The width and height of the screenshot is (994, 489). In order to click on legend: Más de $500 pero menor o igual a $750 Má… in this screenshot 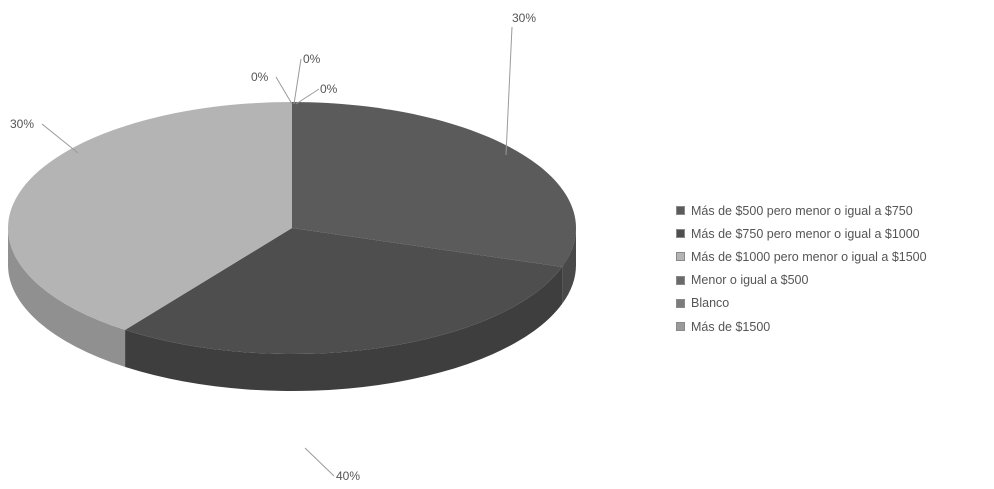, I will do `click(801, 268)`.